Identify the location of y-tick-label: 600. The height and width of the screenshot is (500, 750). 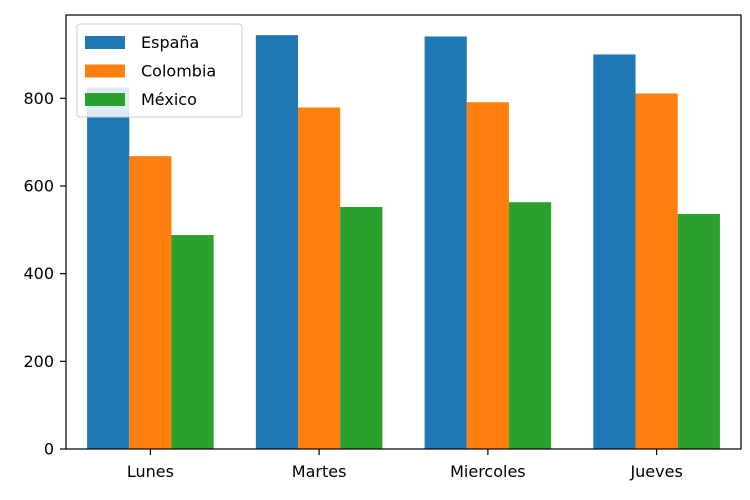
(38, 185).